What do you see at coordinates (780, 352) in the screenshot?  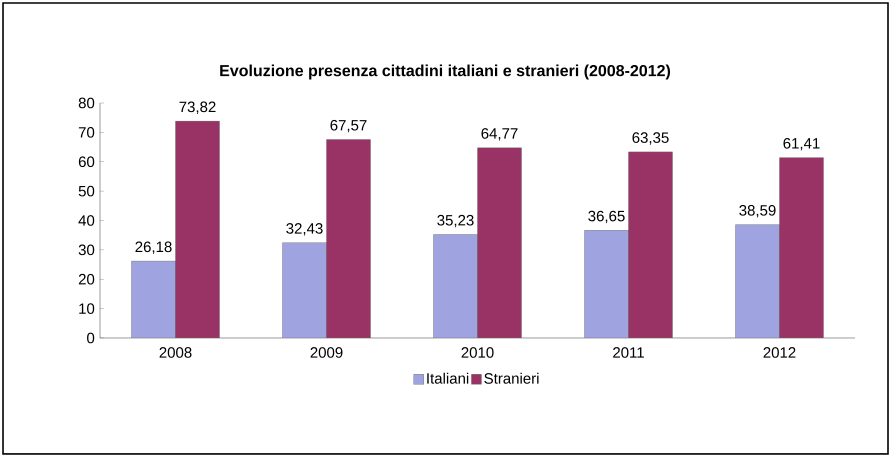 I see `x-tick-label: 2012` at bounding box center [780, 352].